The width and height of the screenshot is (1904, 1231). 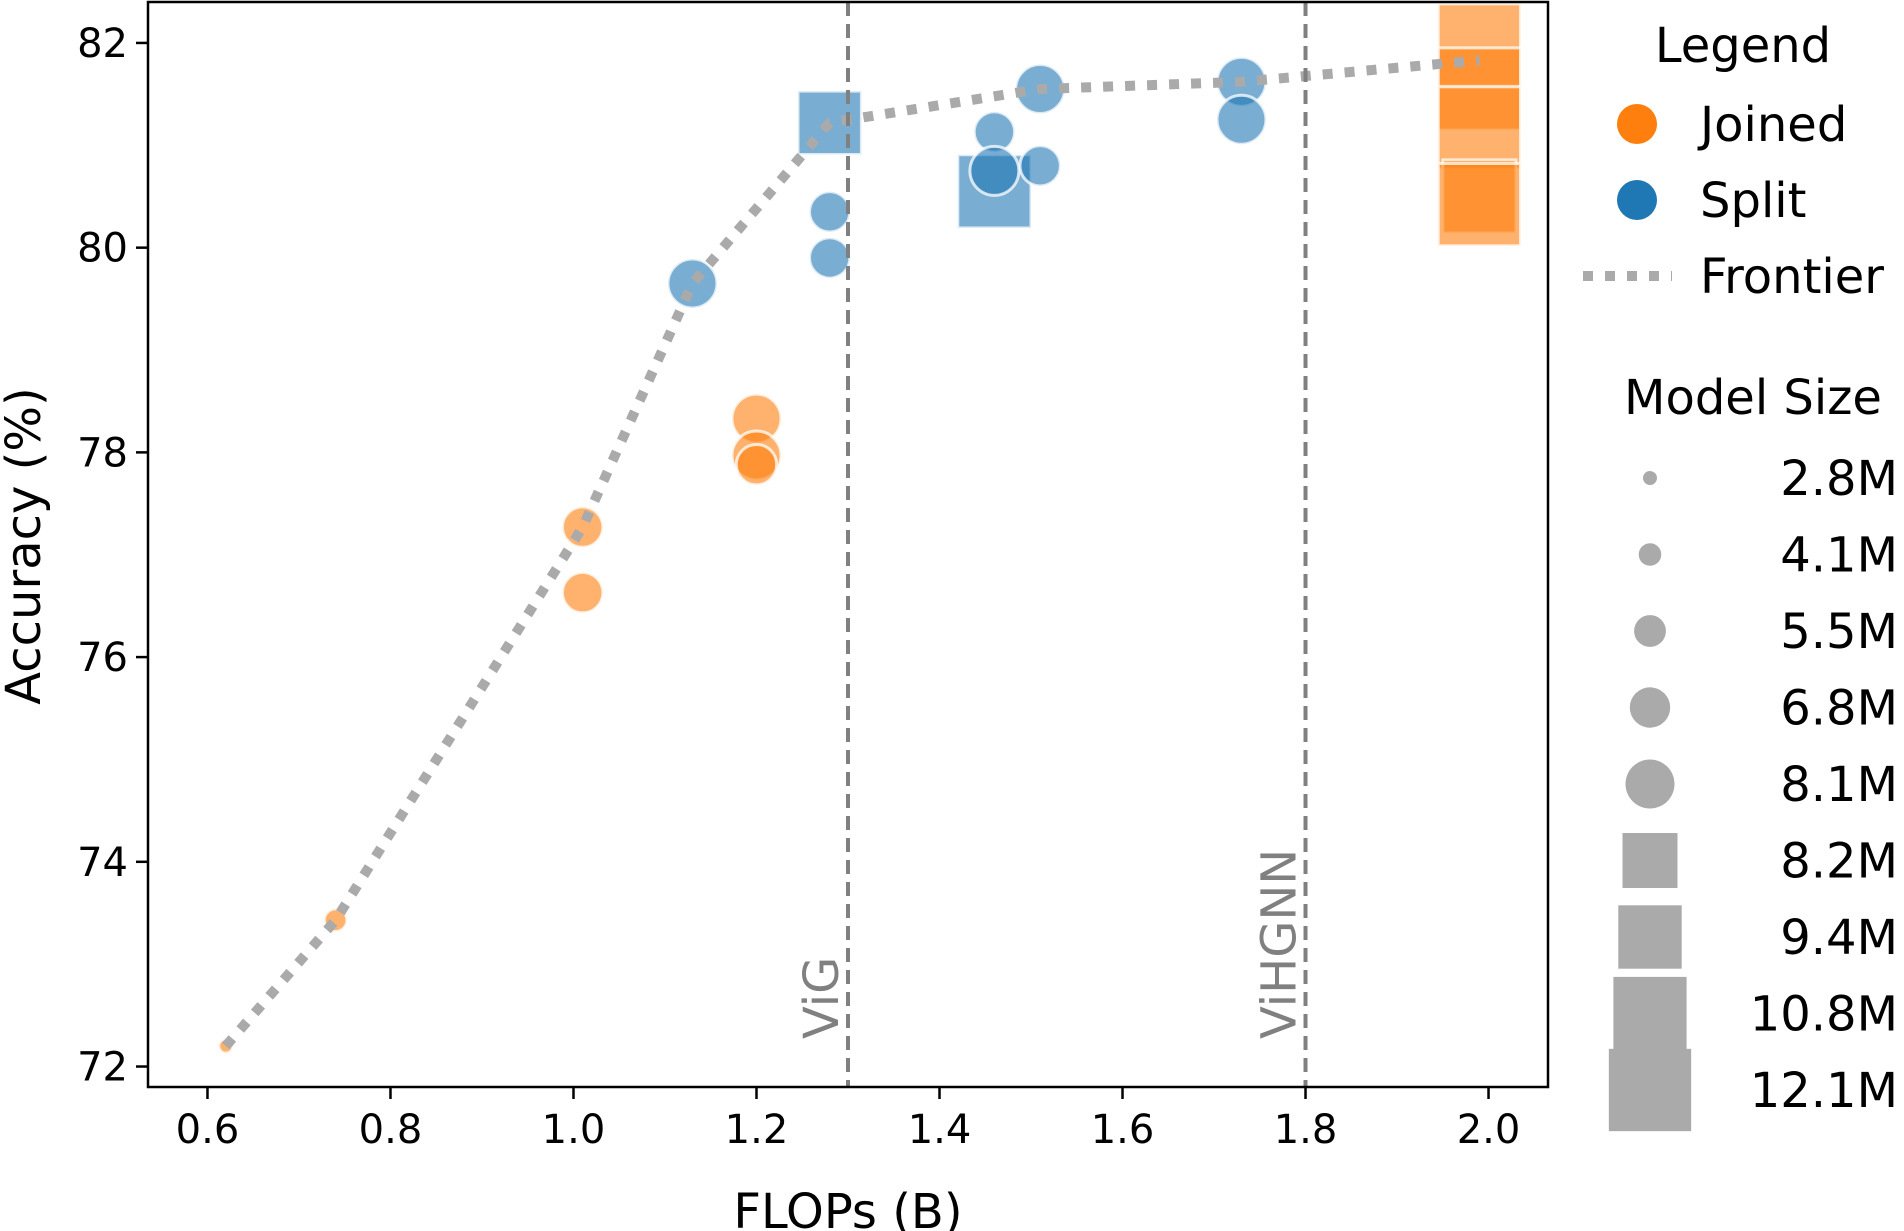 What do you see at coordinates (1824, 1015) in the screenshot?
I see `size-legend-label: 10.8M` at bounding box center [1824, 1015].